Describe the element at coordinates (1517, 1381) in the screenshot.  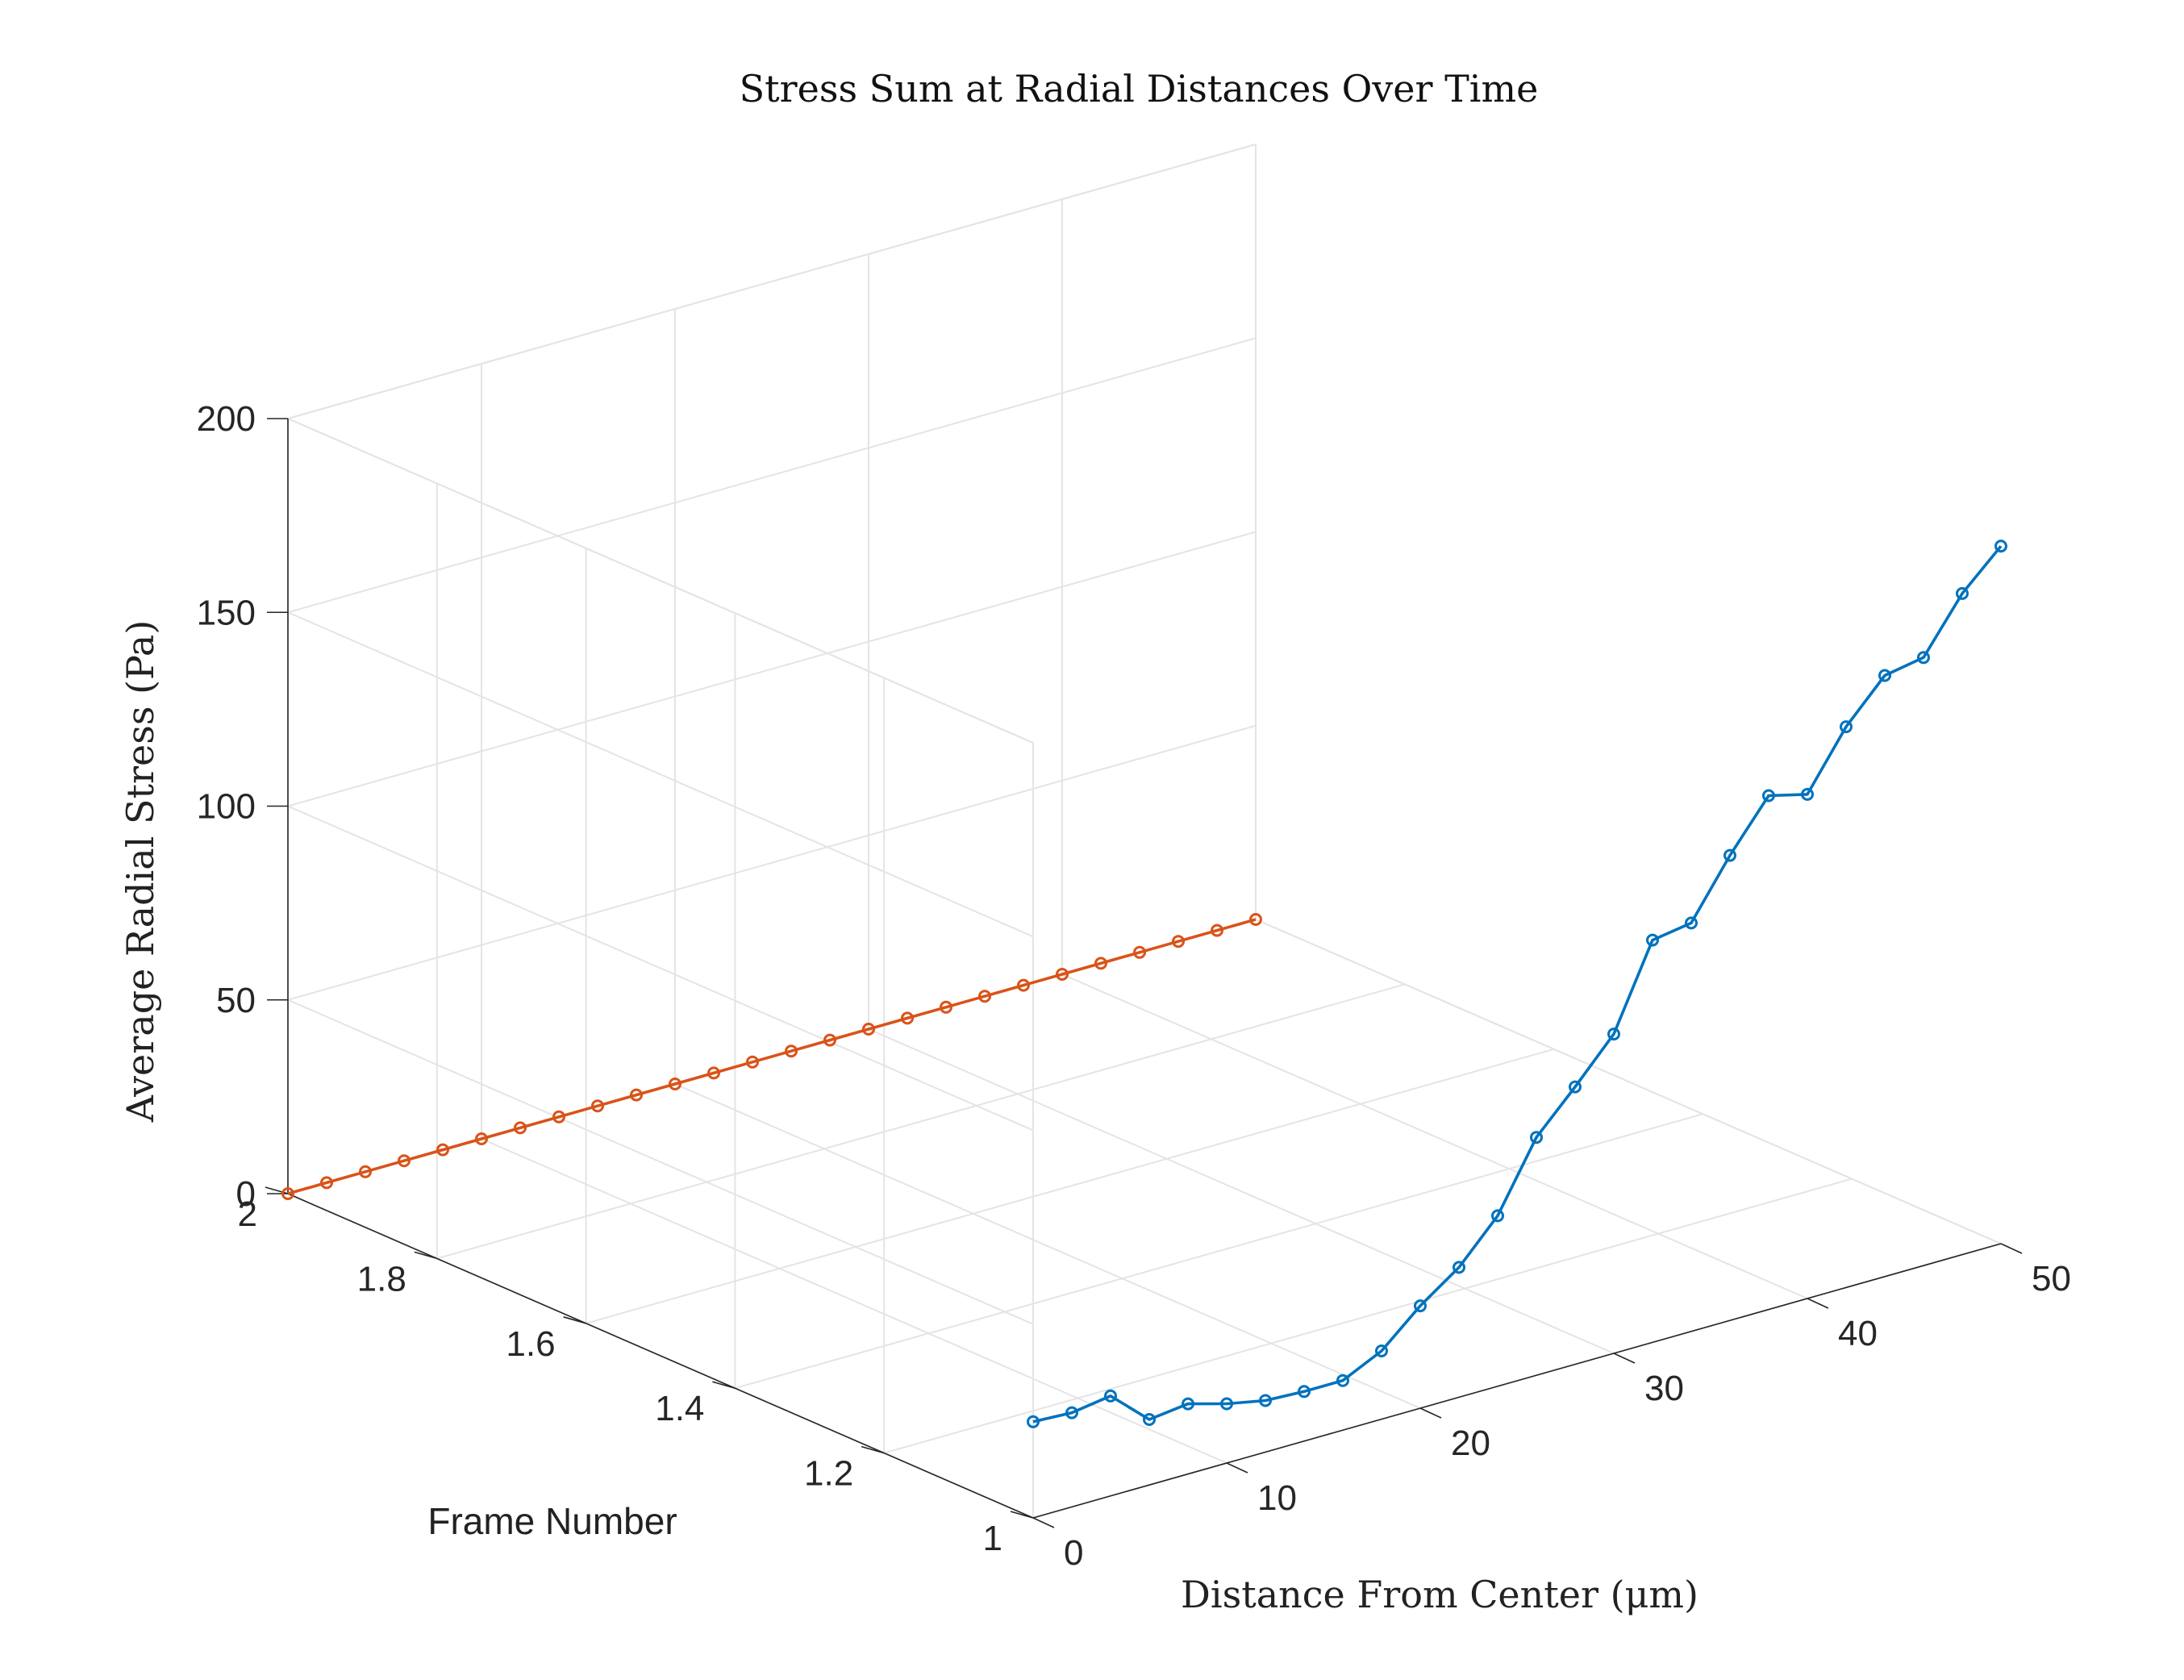
I see `x-axis-line` at that location.